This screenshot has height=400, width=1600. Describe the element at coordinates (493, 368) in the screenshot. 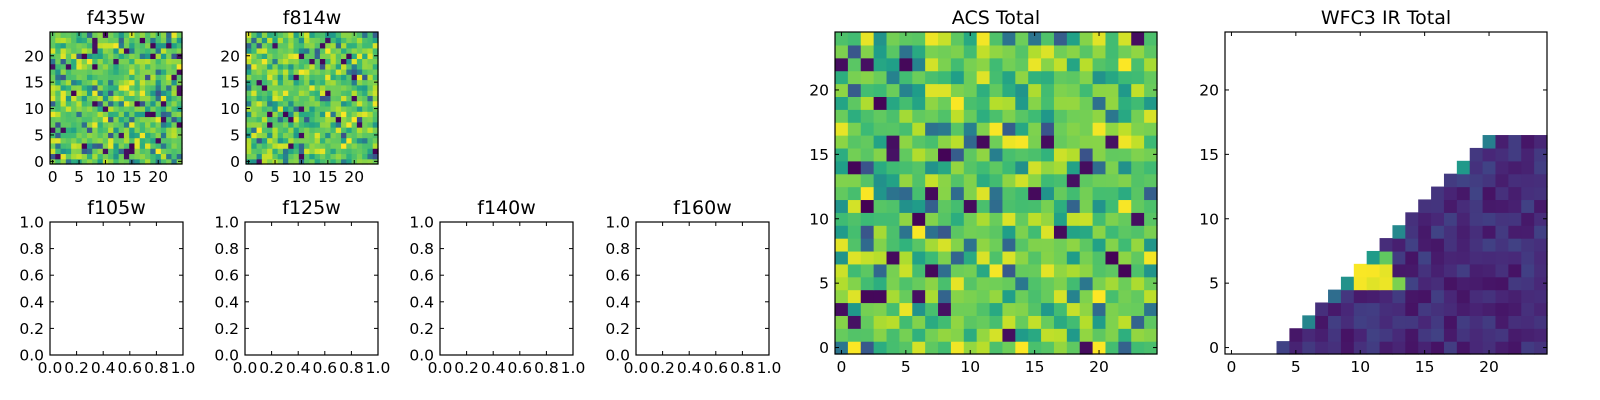

I see `x-tick-label: 0.4` at that location.